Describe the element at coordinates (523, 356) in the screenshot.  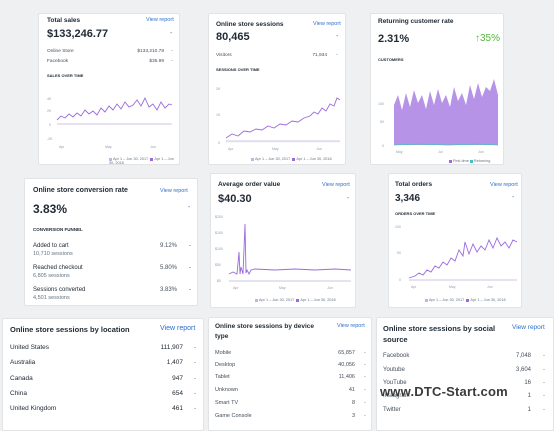
I see `social-value: 7,048` at that location.